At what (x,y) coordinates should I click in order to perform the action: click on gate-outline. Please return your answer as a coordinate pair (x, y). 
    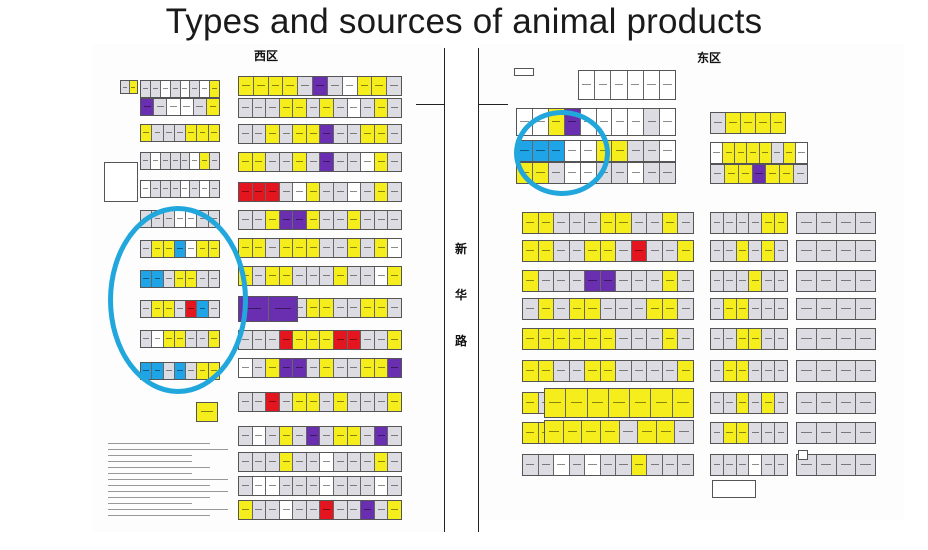
    Looking at the image, I should click on (734, 489).